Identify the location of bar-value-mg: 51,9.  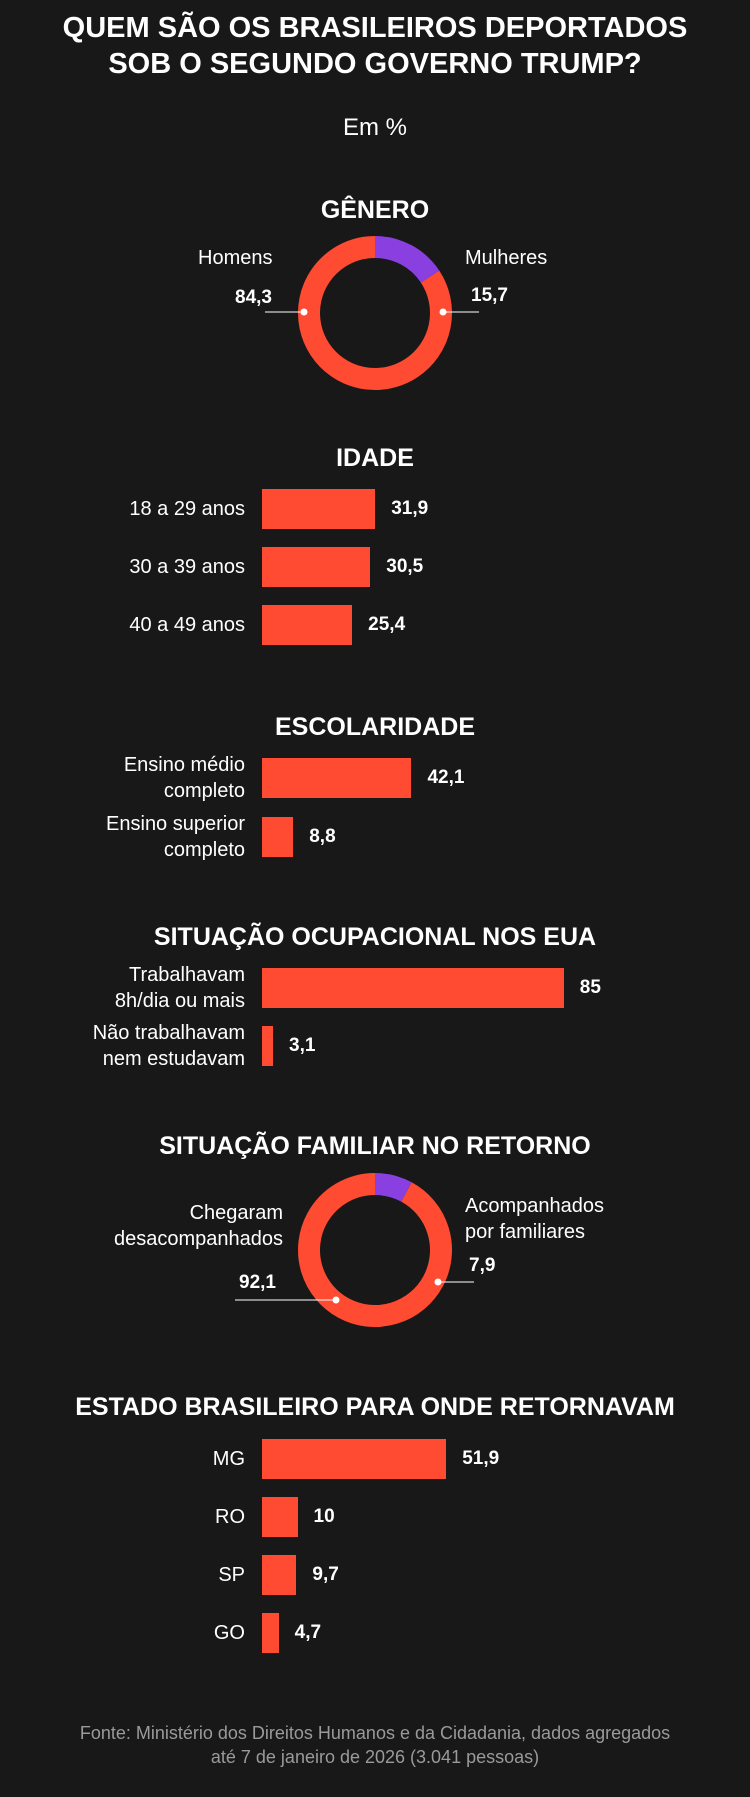
(481, 1458).